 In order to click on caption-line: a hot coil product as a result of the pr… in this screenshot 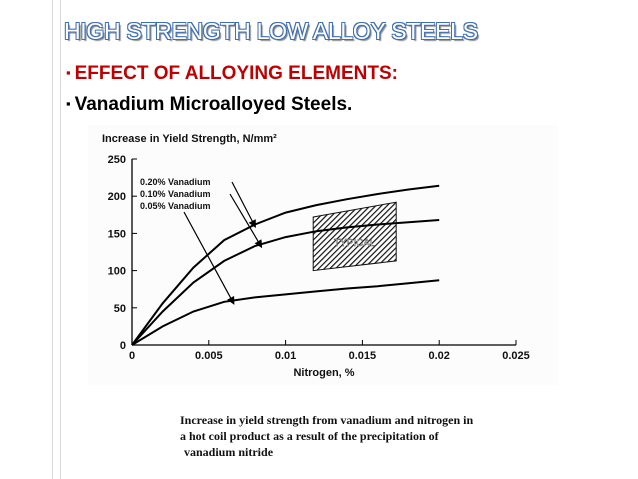, I will do `click(309, 436)`.